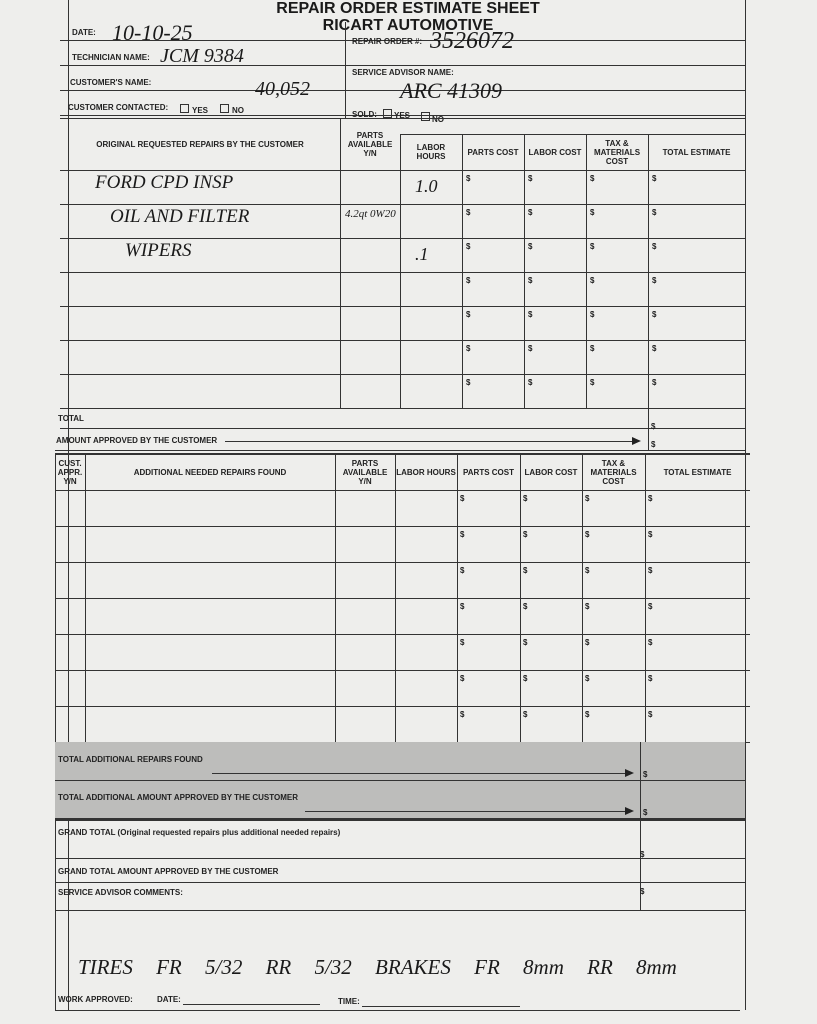 Image resolution: width=817 pixels, height=1024 pixels. I want to click on technician-value: JCM 9384, so click(202, 56).